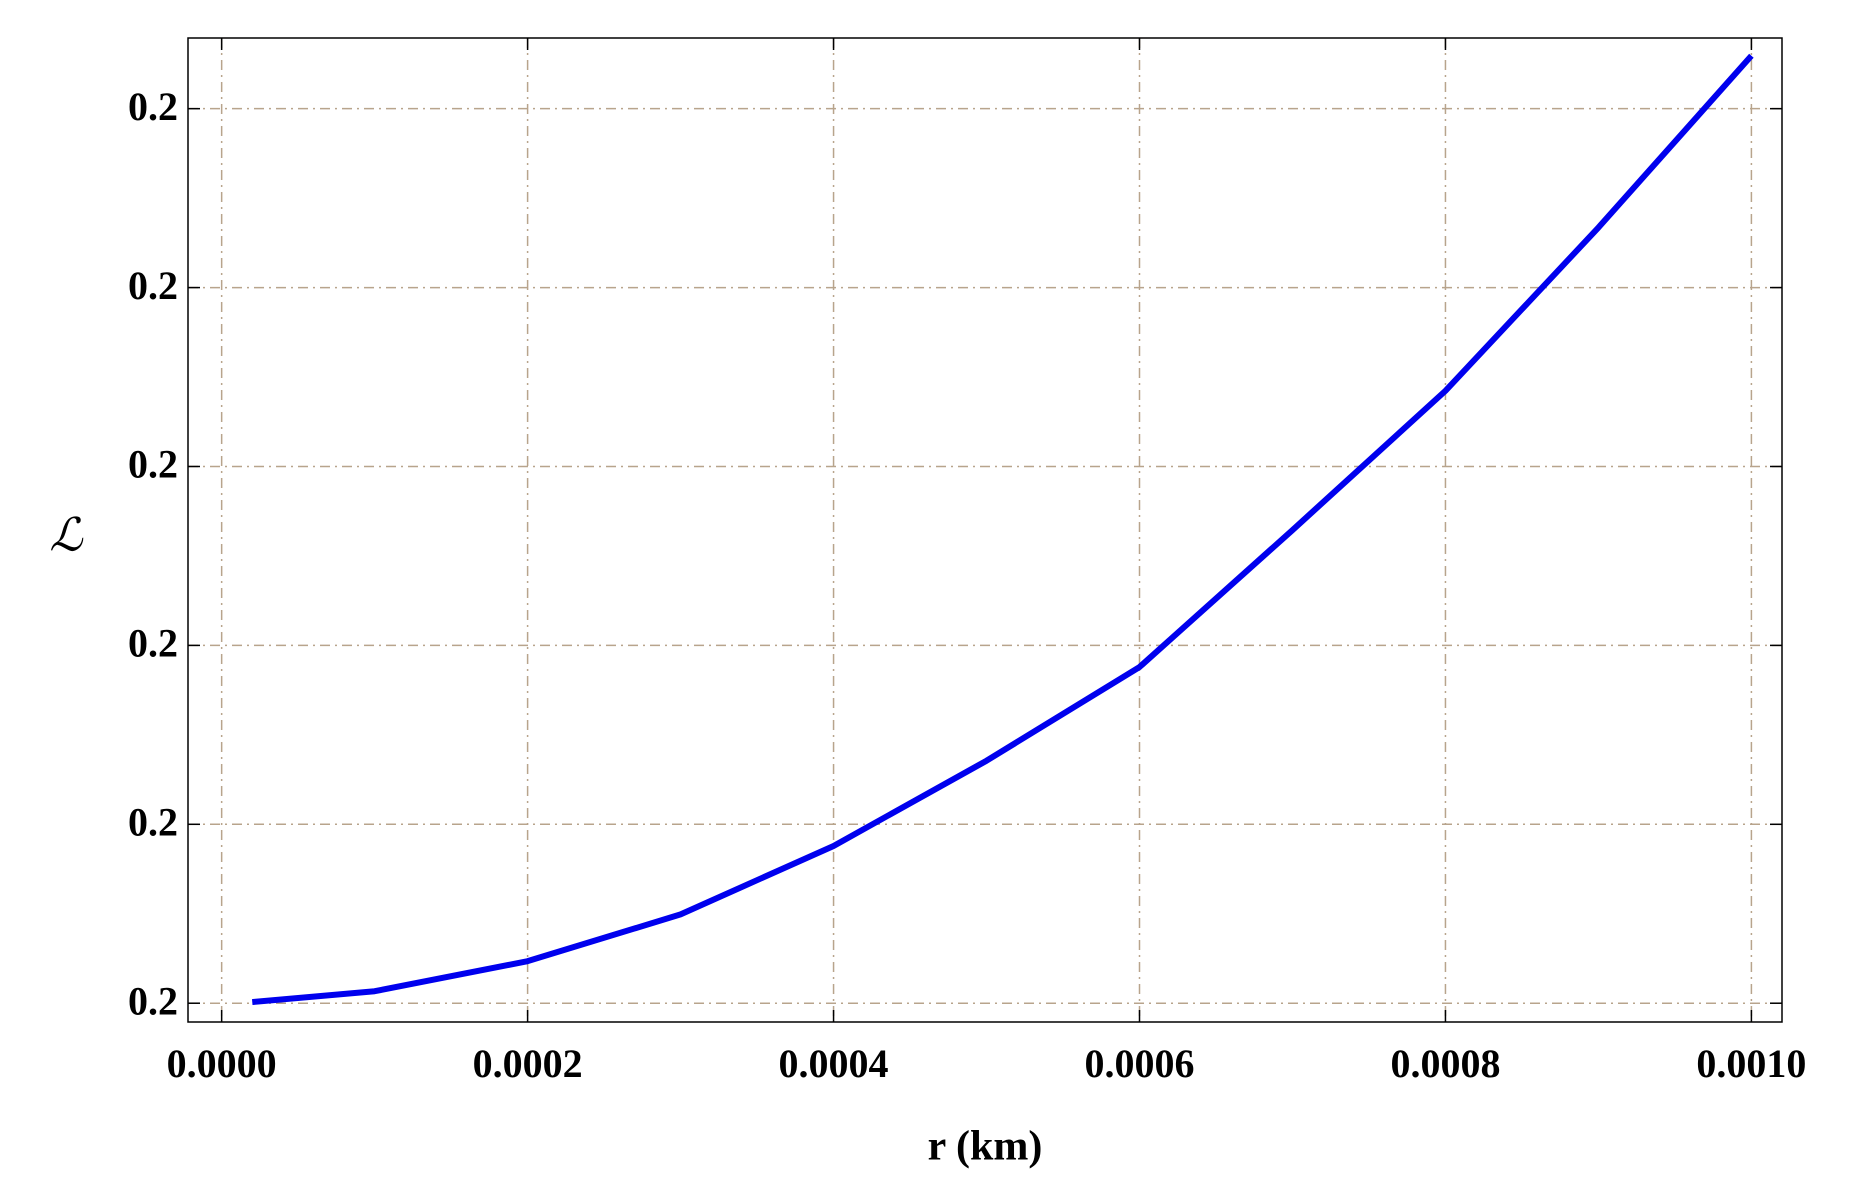 The width and height of the screenshot is (1872, 1200). Describe the element at coordinates (222, 1063) in the screenshot. I see `x-tick-label: 0.0000` at that location.